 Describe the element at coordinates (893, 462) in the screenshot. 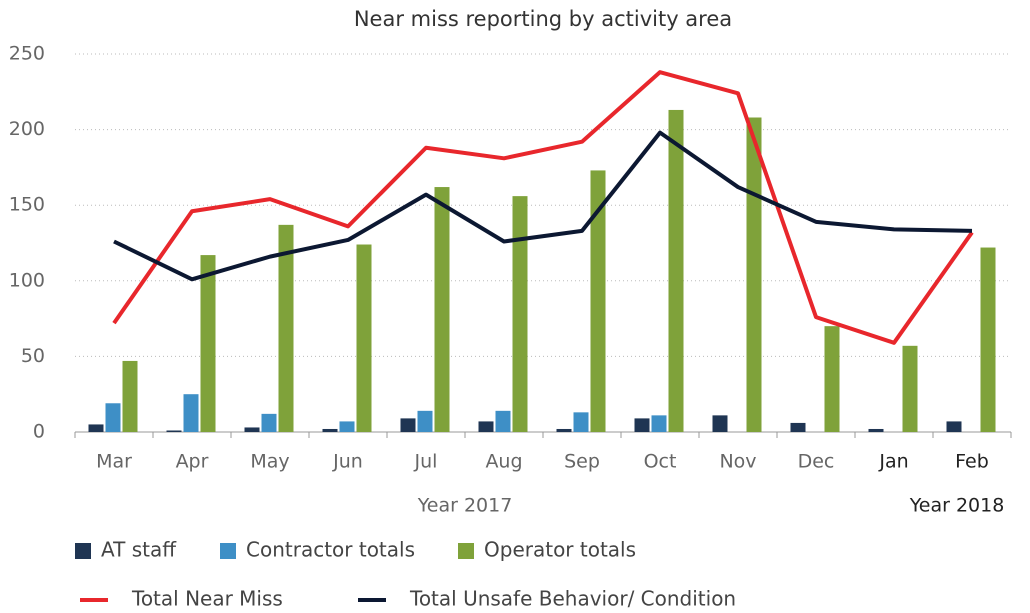

I see `x-tick-label: Jan` at that location.